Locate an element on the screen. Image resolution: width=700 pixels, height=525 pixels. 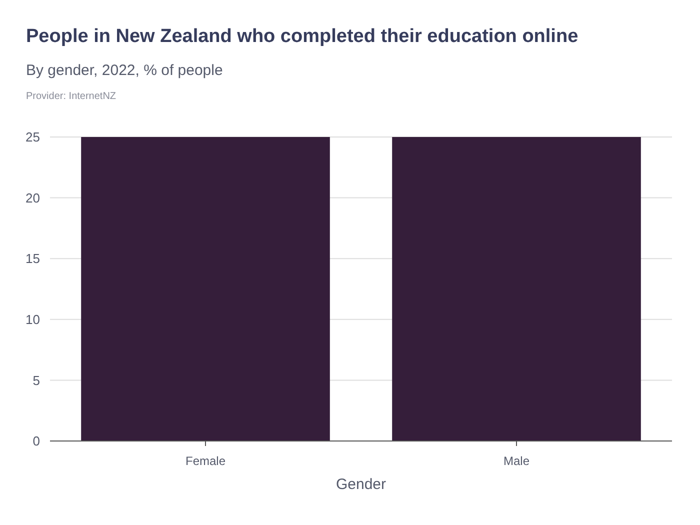
chart-title: People in New Zealand who completed their education online is located at coordinates (302, 36).